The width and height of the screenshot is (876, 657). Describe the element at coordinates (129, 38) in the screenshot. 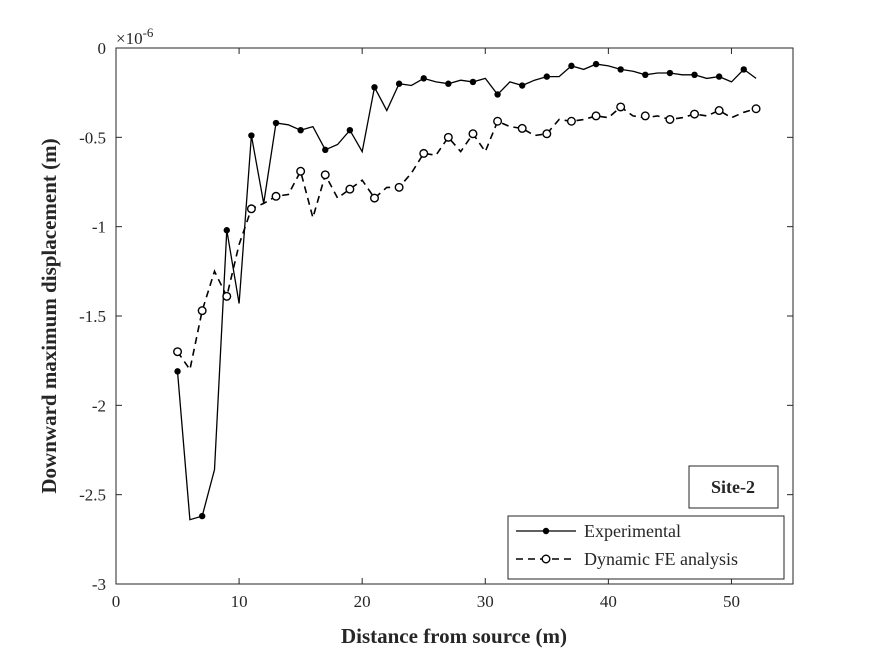

I see `y-exponent-base: ×10` at that location.